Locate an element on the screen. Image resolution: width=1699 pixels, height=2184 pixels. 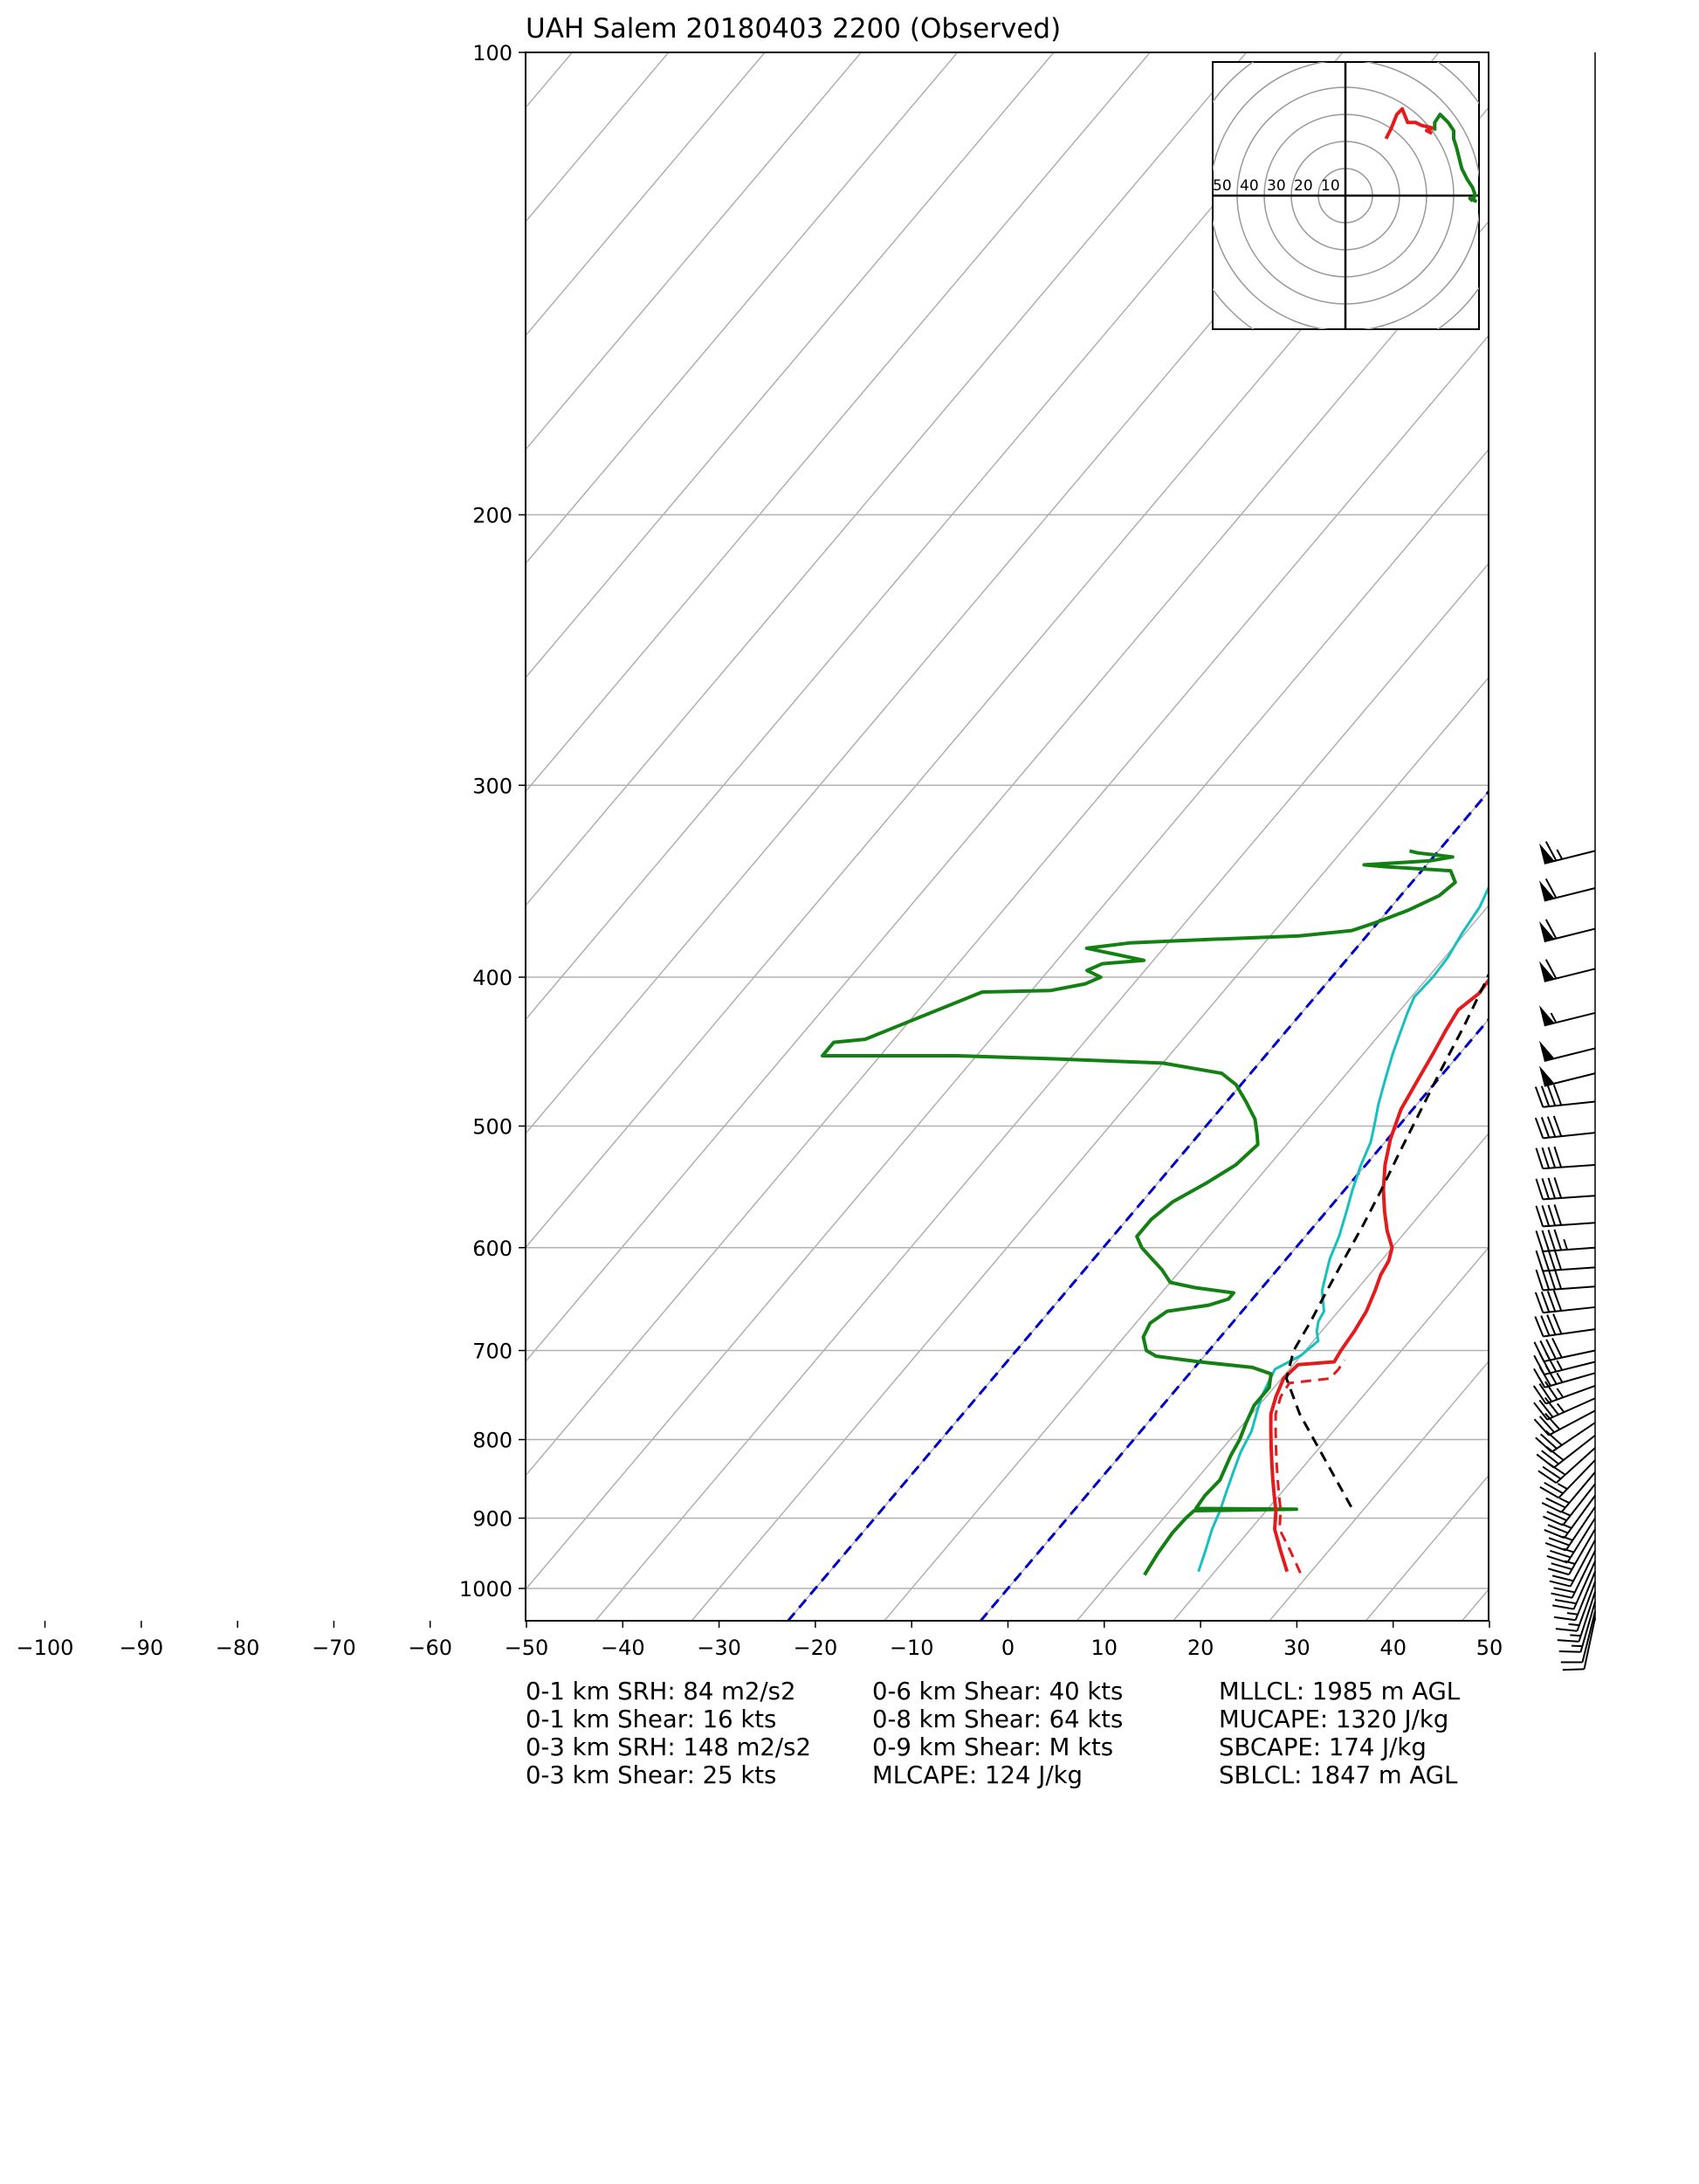
hodograph-trace-upper is located at coordinates (1455, 158).